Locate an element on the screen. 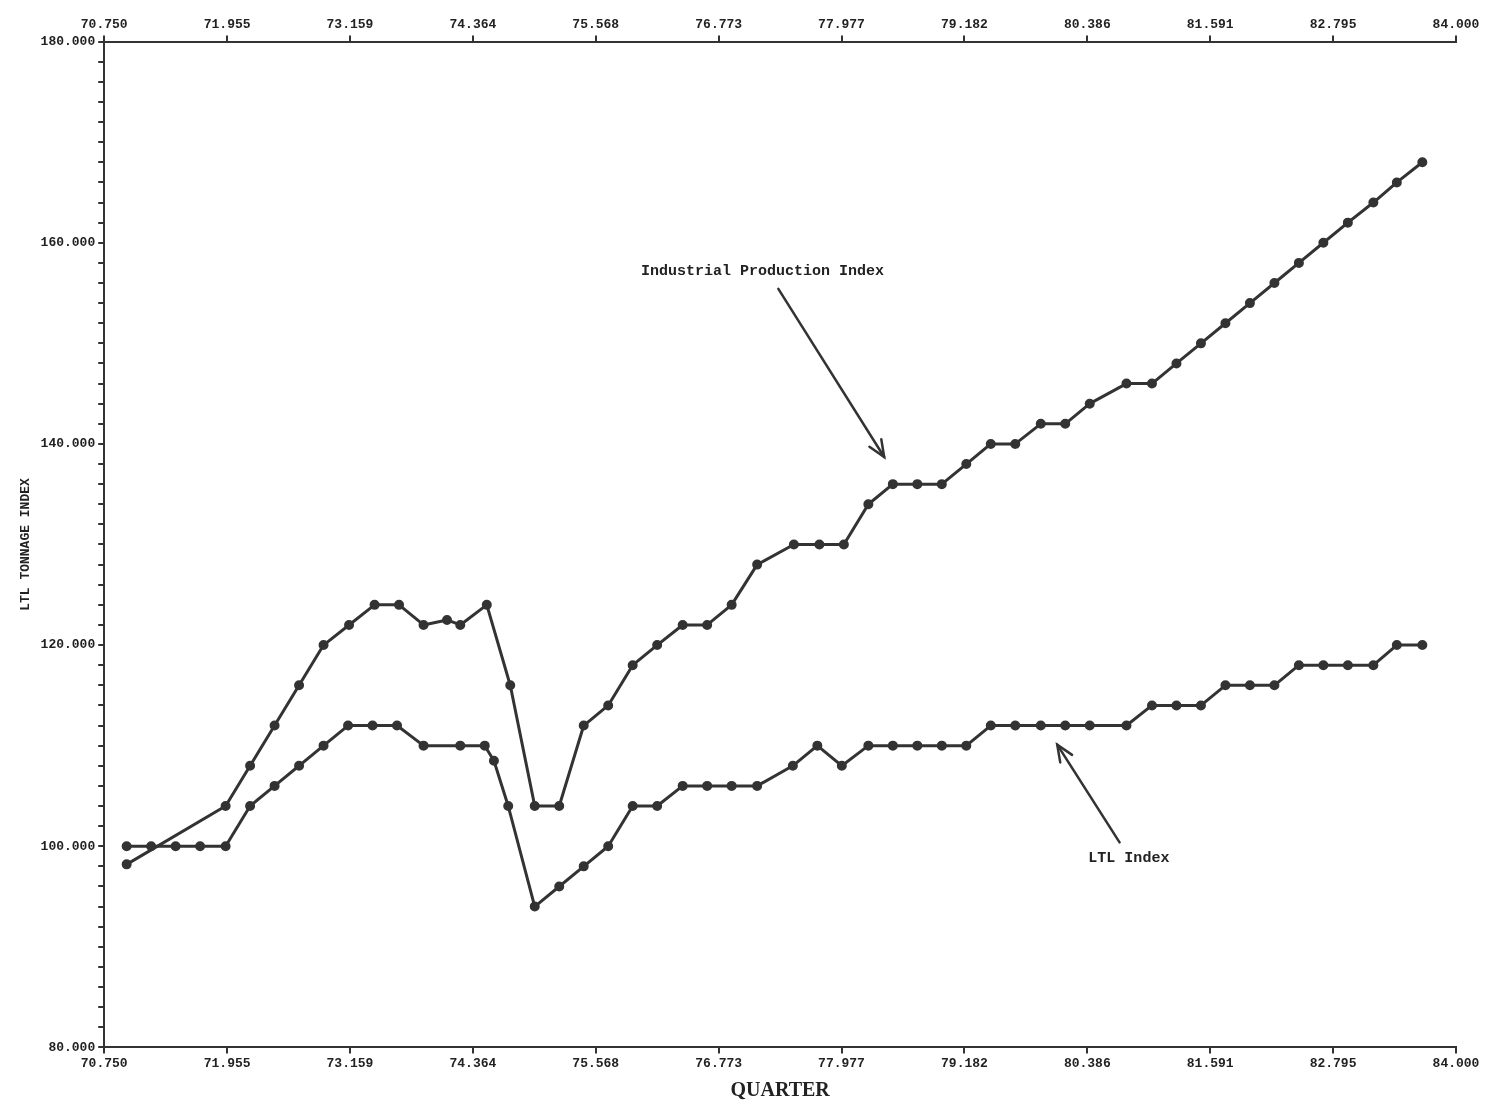 This screenshot has width=1494, height=1115. y-tick-label: 120.000 is located at coordinates (68, 645).